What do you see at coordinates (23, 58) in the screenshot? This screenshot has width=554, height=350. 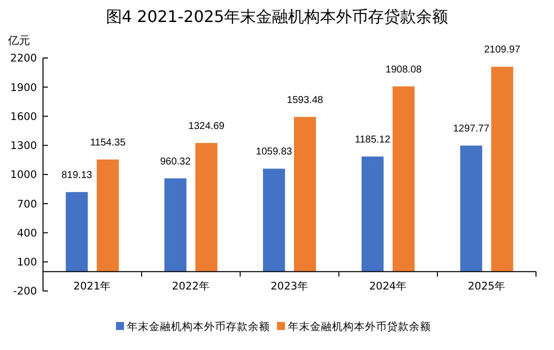 I see `y-tick-label: 2200` at bounding box center [23, 58].